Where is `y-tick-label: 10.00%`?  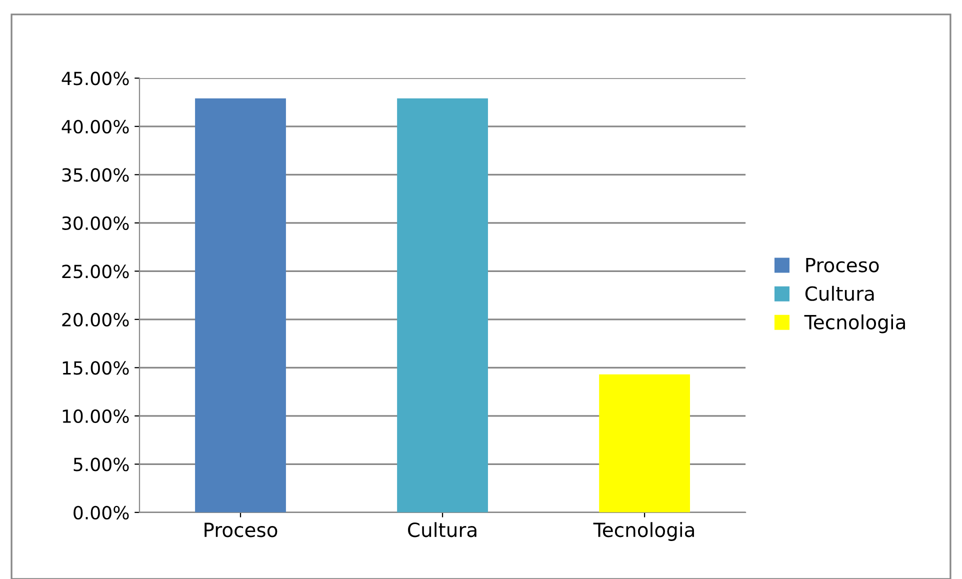 y-tick-label: 10.00% is located at coordinates (95, 416).